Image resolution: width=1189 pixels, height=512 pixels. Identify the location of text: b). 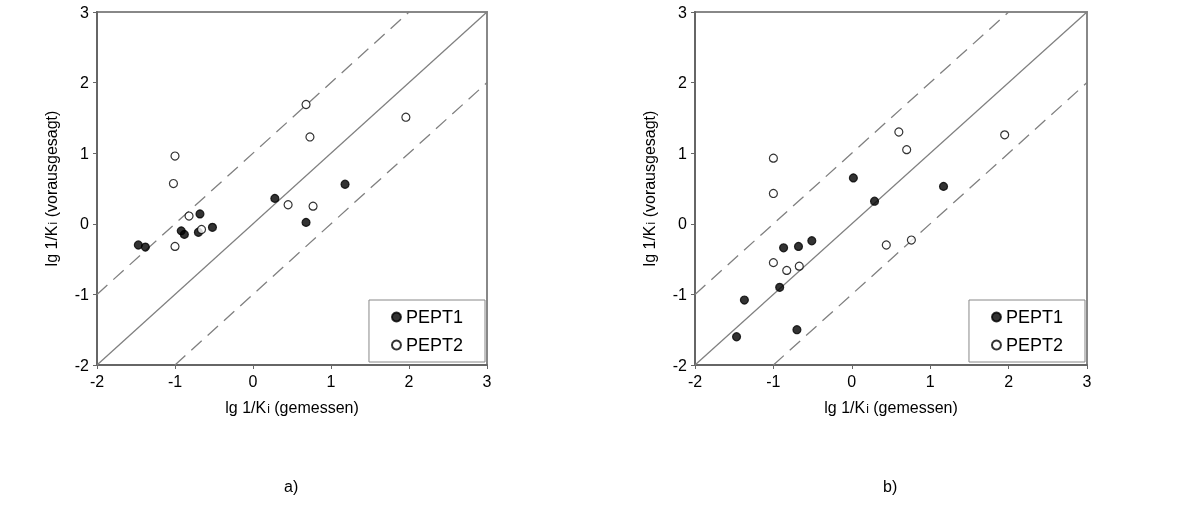
(890, 486).